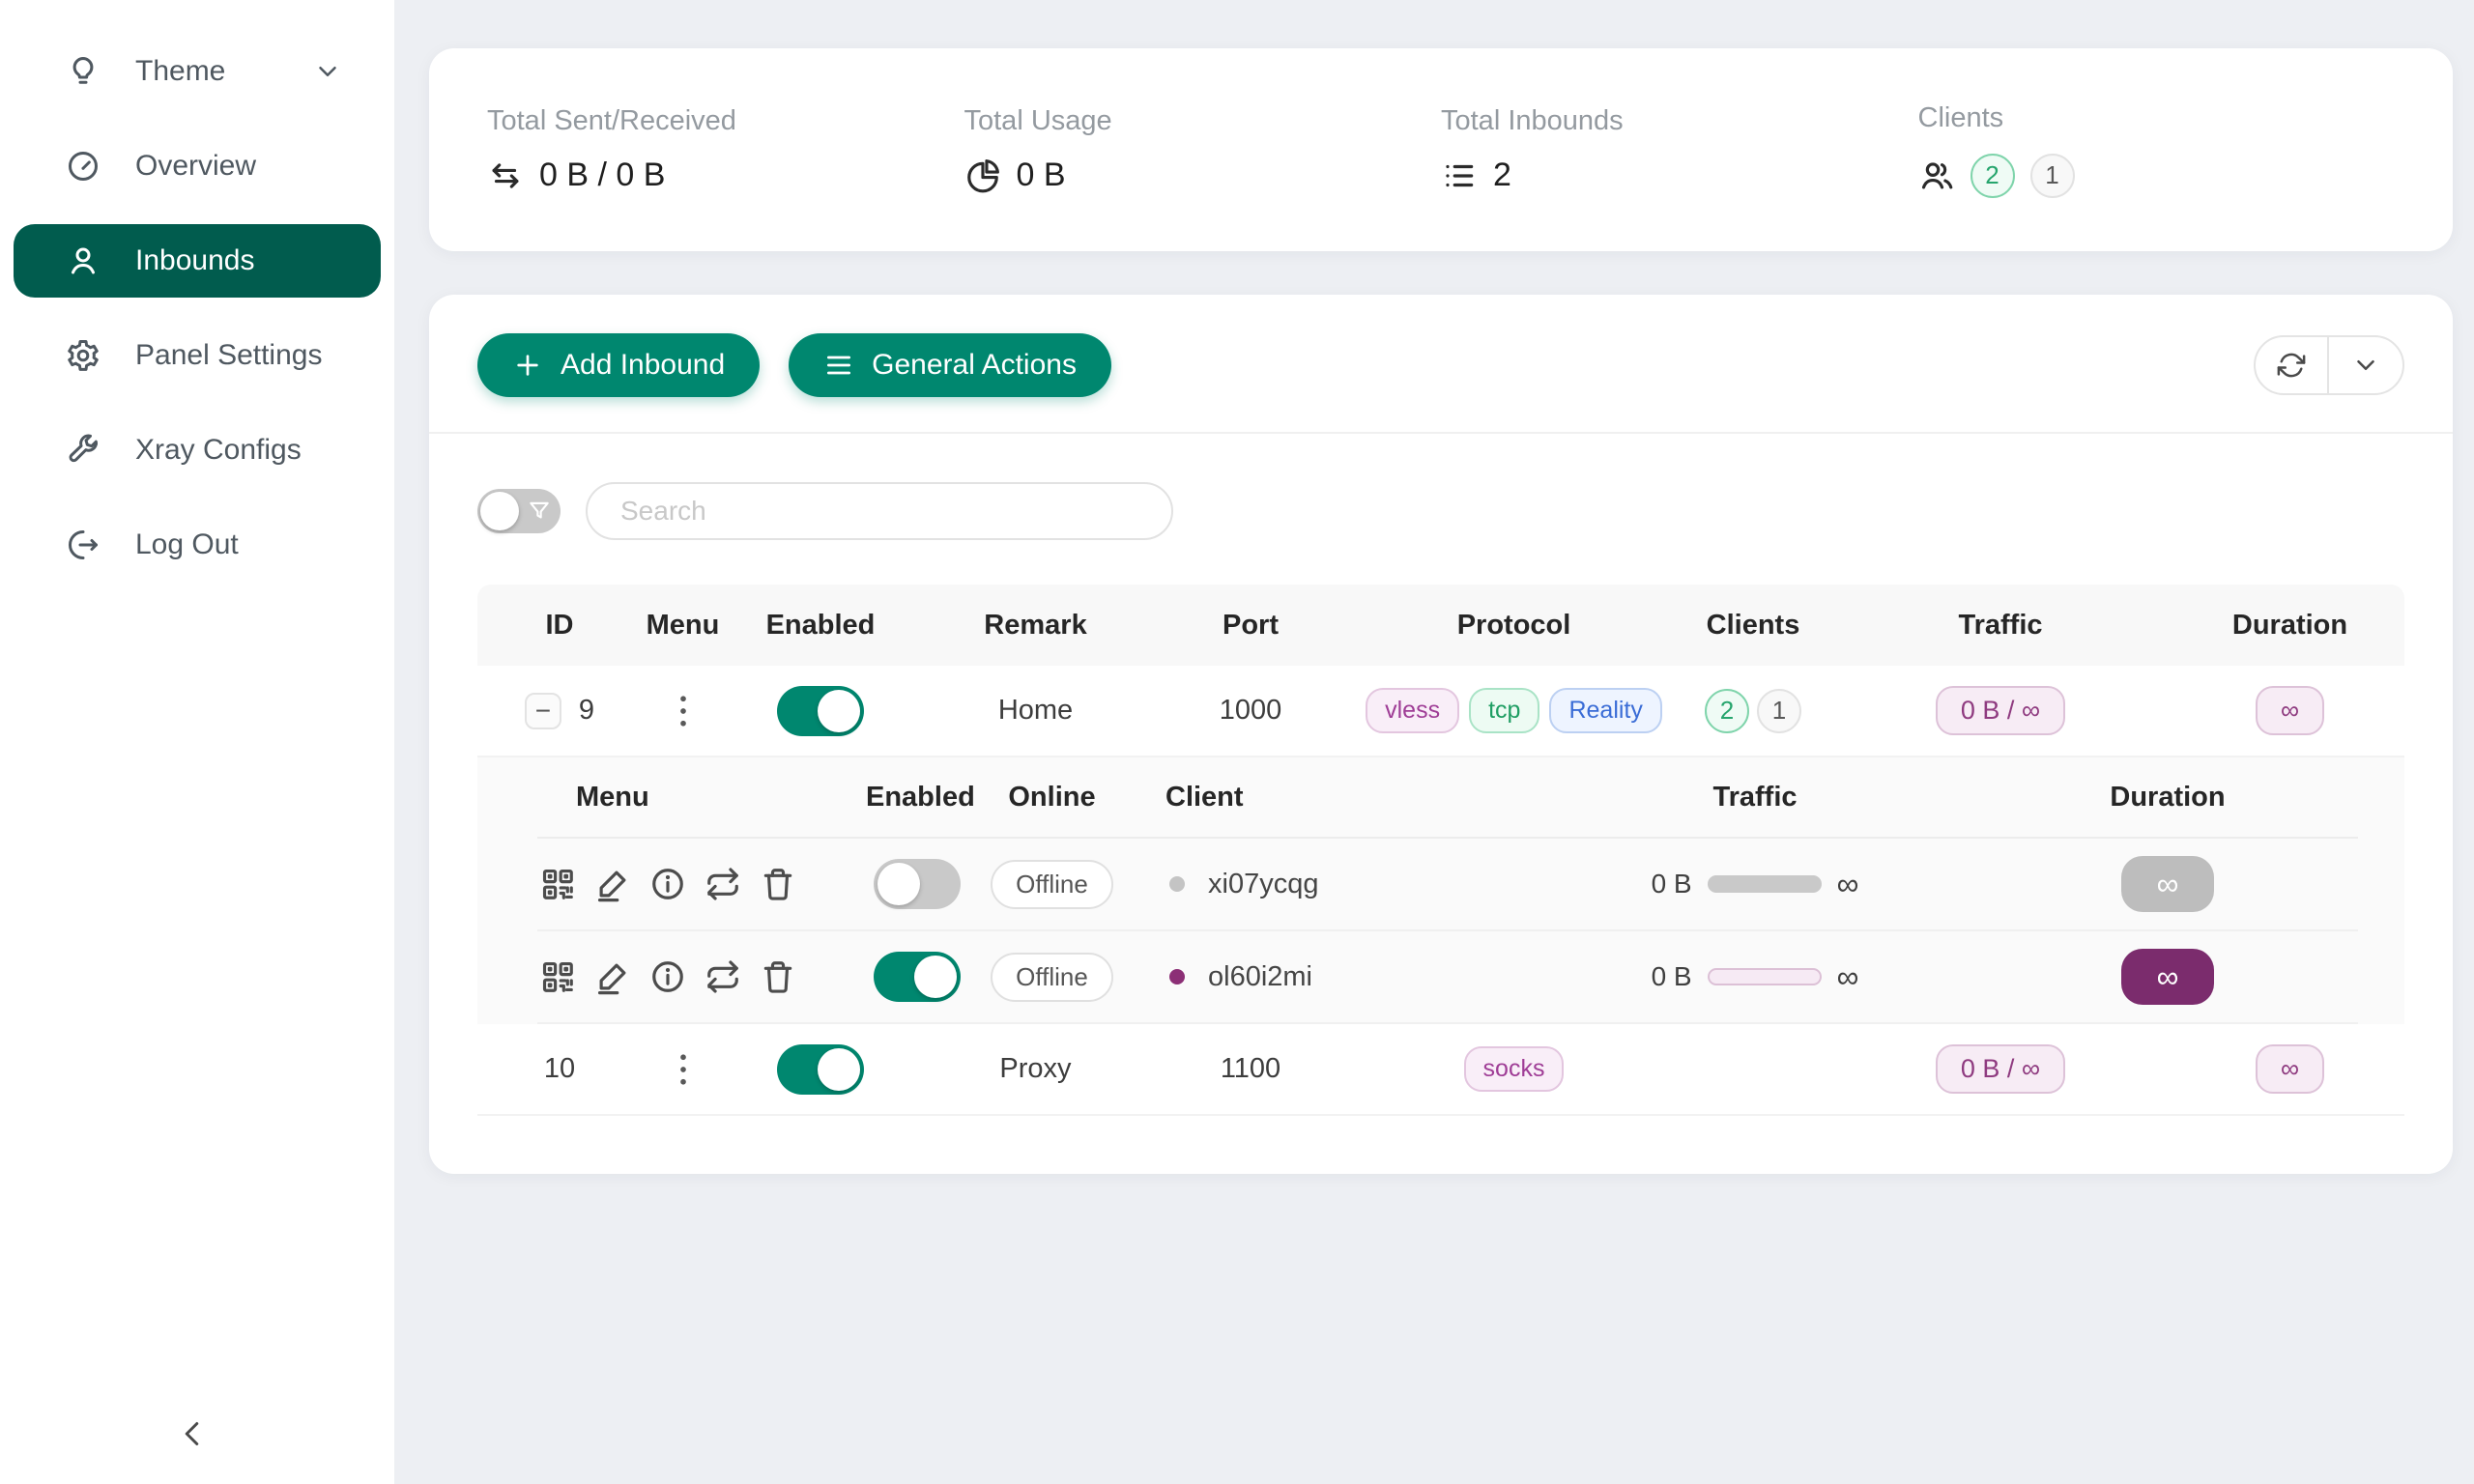 This screenshot has width=2474, height=1484. What do you see at coordinates (1177, 884) in the screenshot?
I see `client-status-dot` at bounding box center [1177, 884].